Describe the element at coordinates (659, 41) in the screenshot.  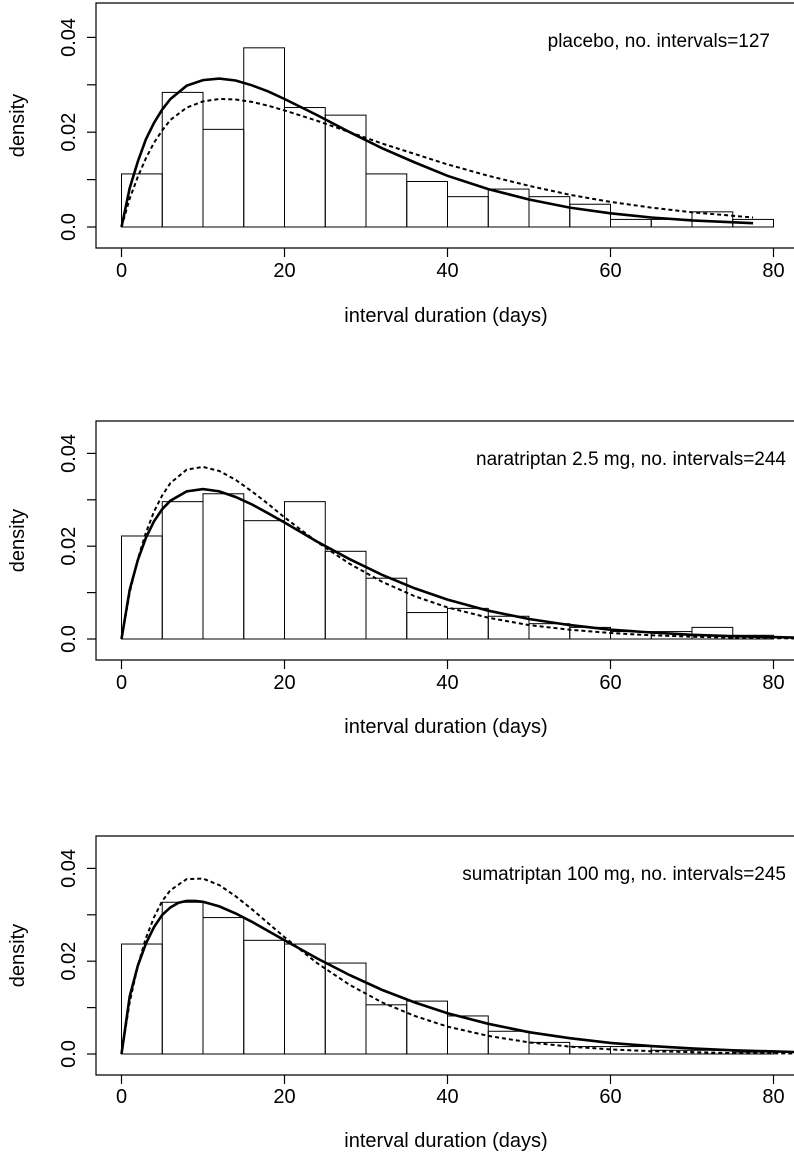
I see `panel-annotation: placebo, no. intervals=127` at that location.